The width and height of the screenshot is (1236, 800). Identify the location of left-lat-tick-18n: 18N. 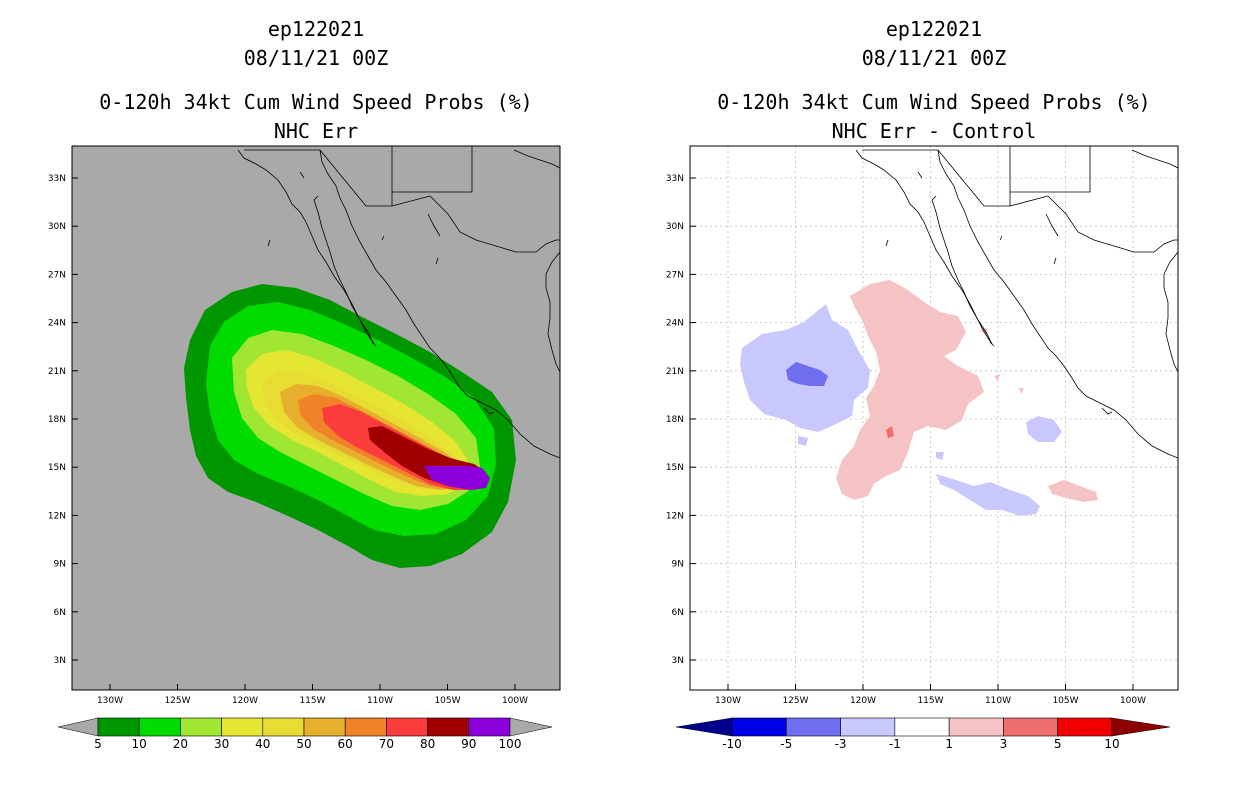
(57, 420).